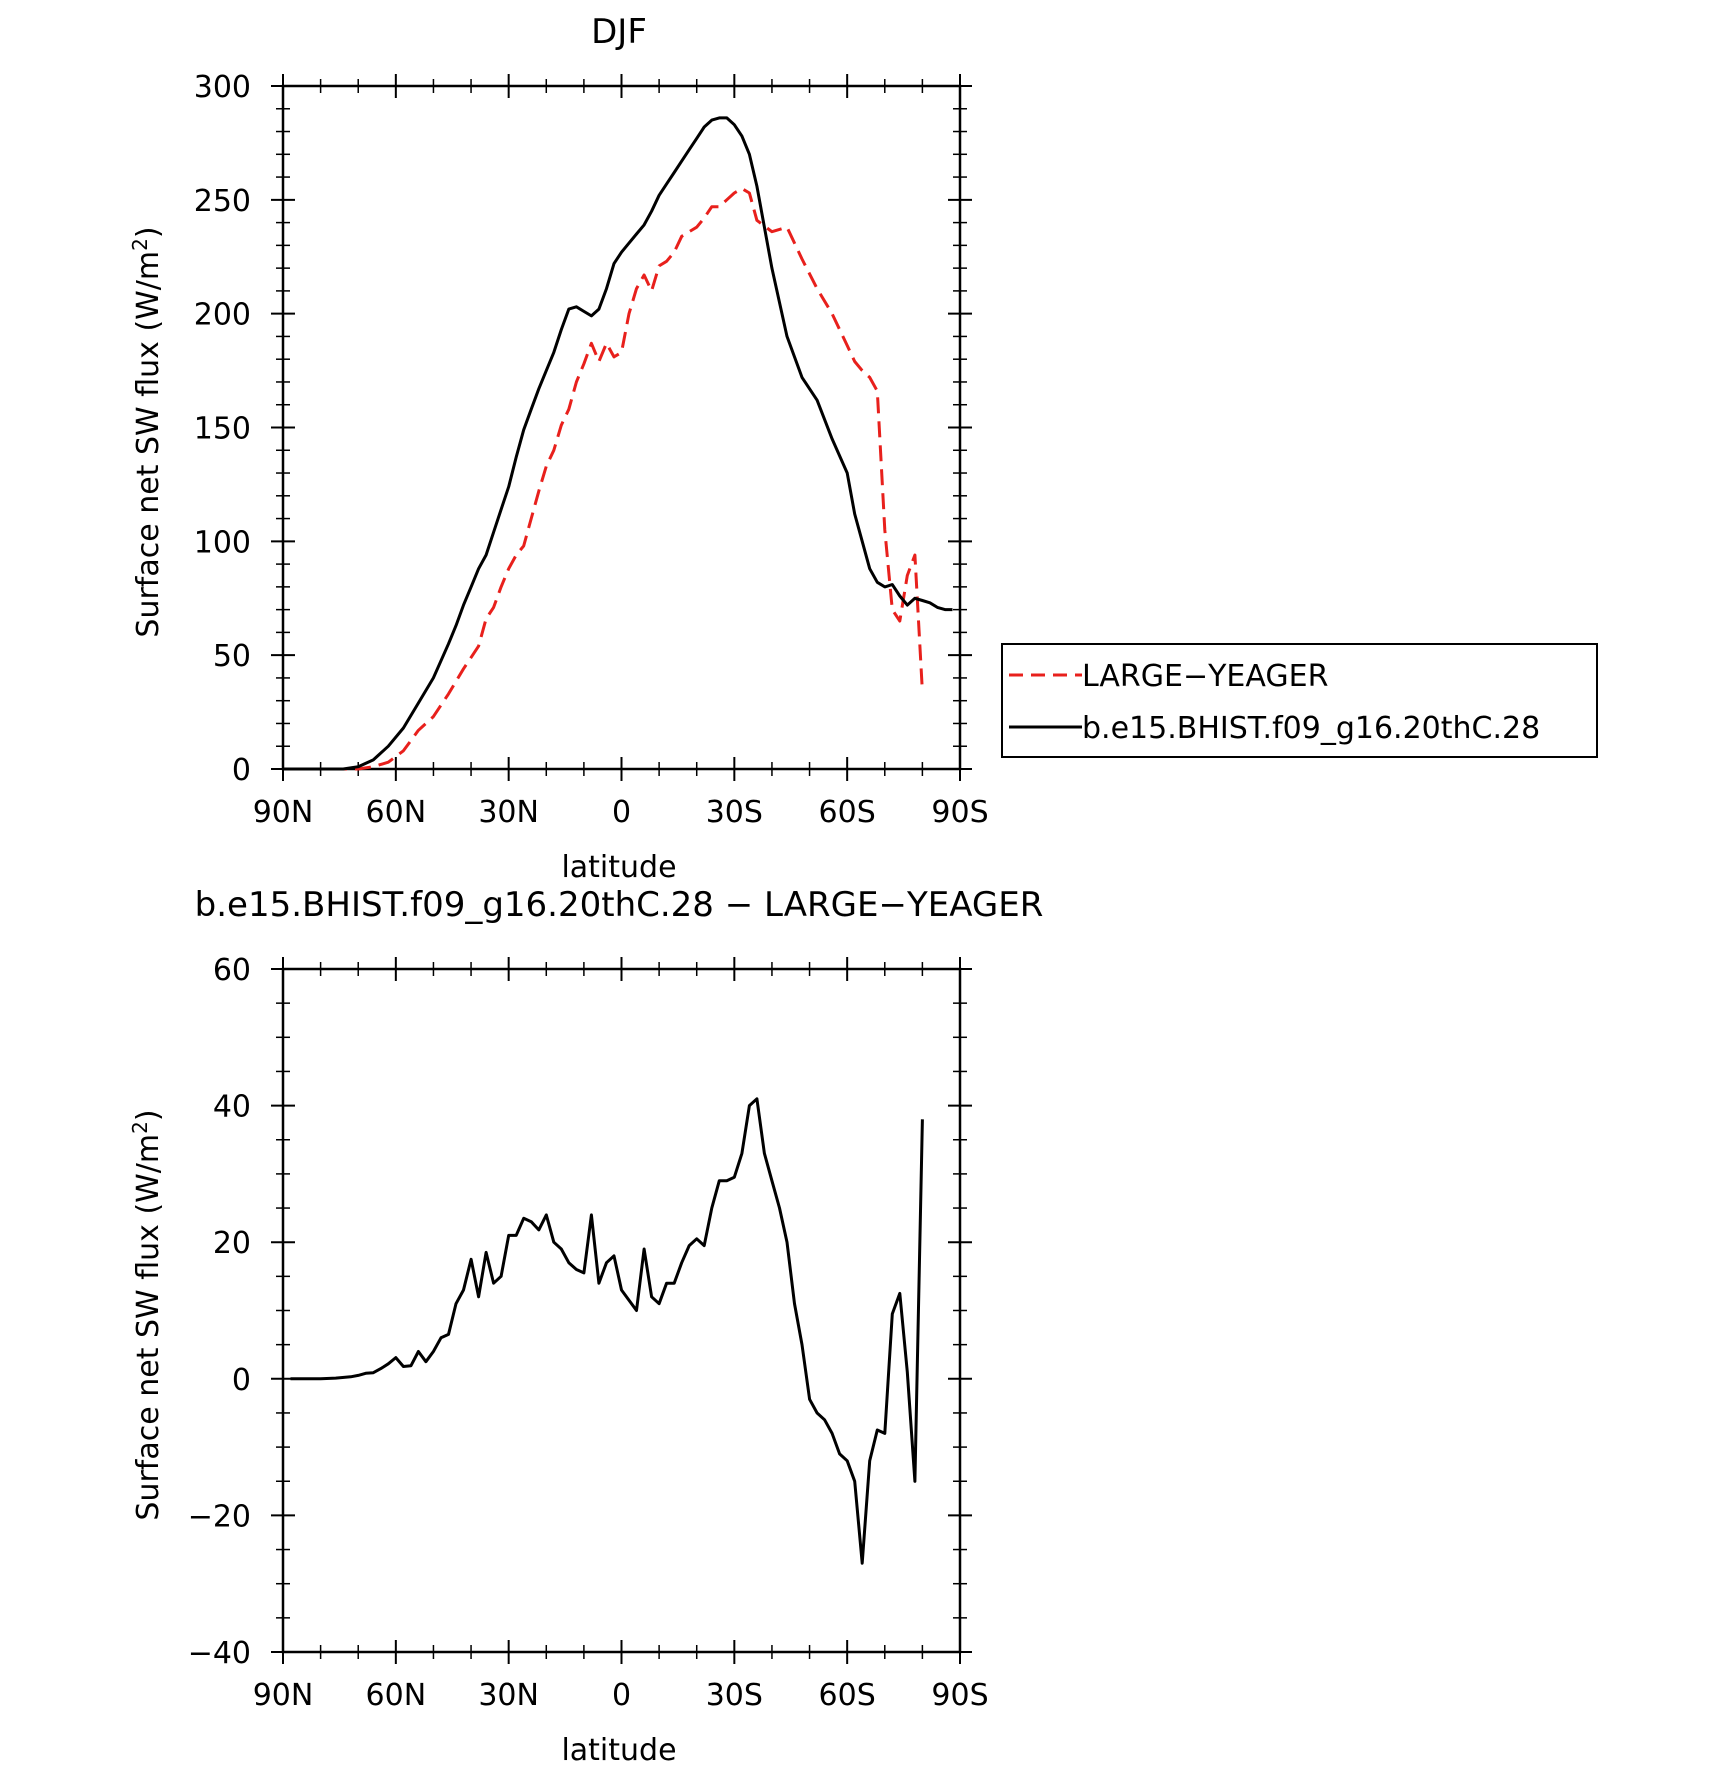 This screenshot has height=1767, width=1710. What do you see at coordinates (232, 1107) in the screenshot?
I see `y-tick-label: 40` at bounding box center [232, 1107].